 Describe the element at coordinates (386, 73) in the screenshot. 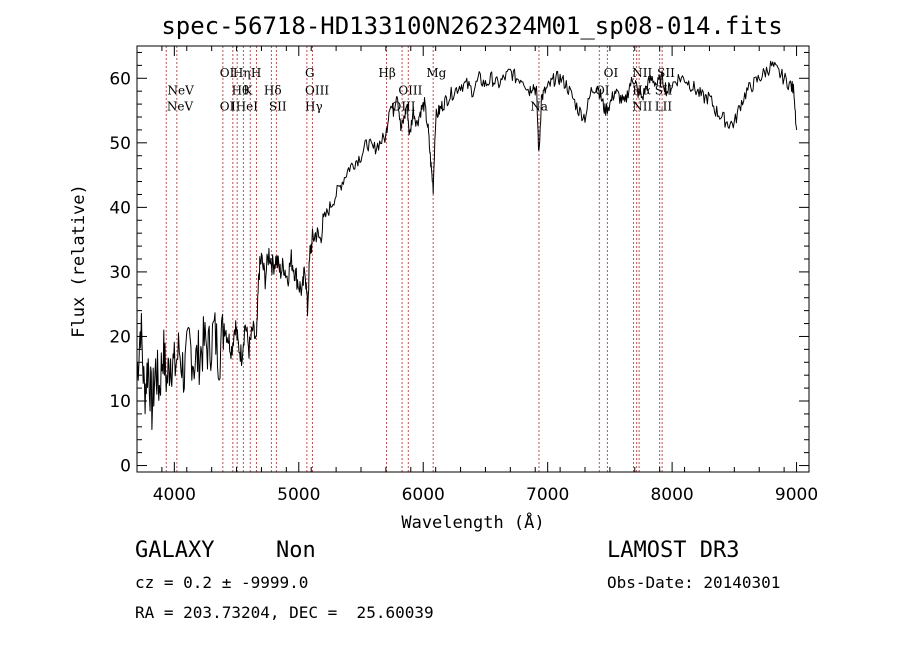

I see `spectral-line-label: Hβ` at that location.